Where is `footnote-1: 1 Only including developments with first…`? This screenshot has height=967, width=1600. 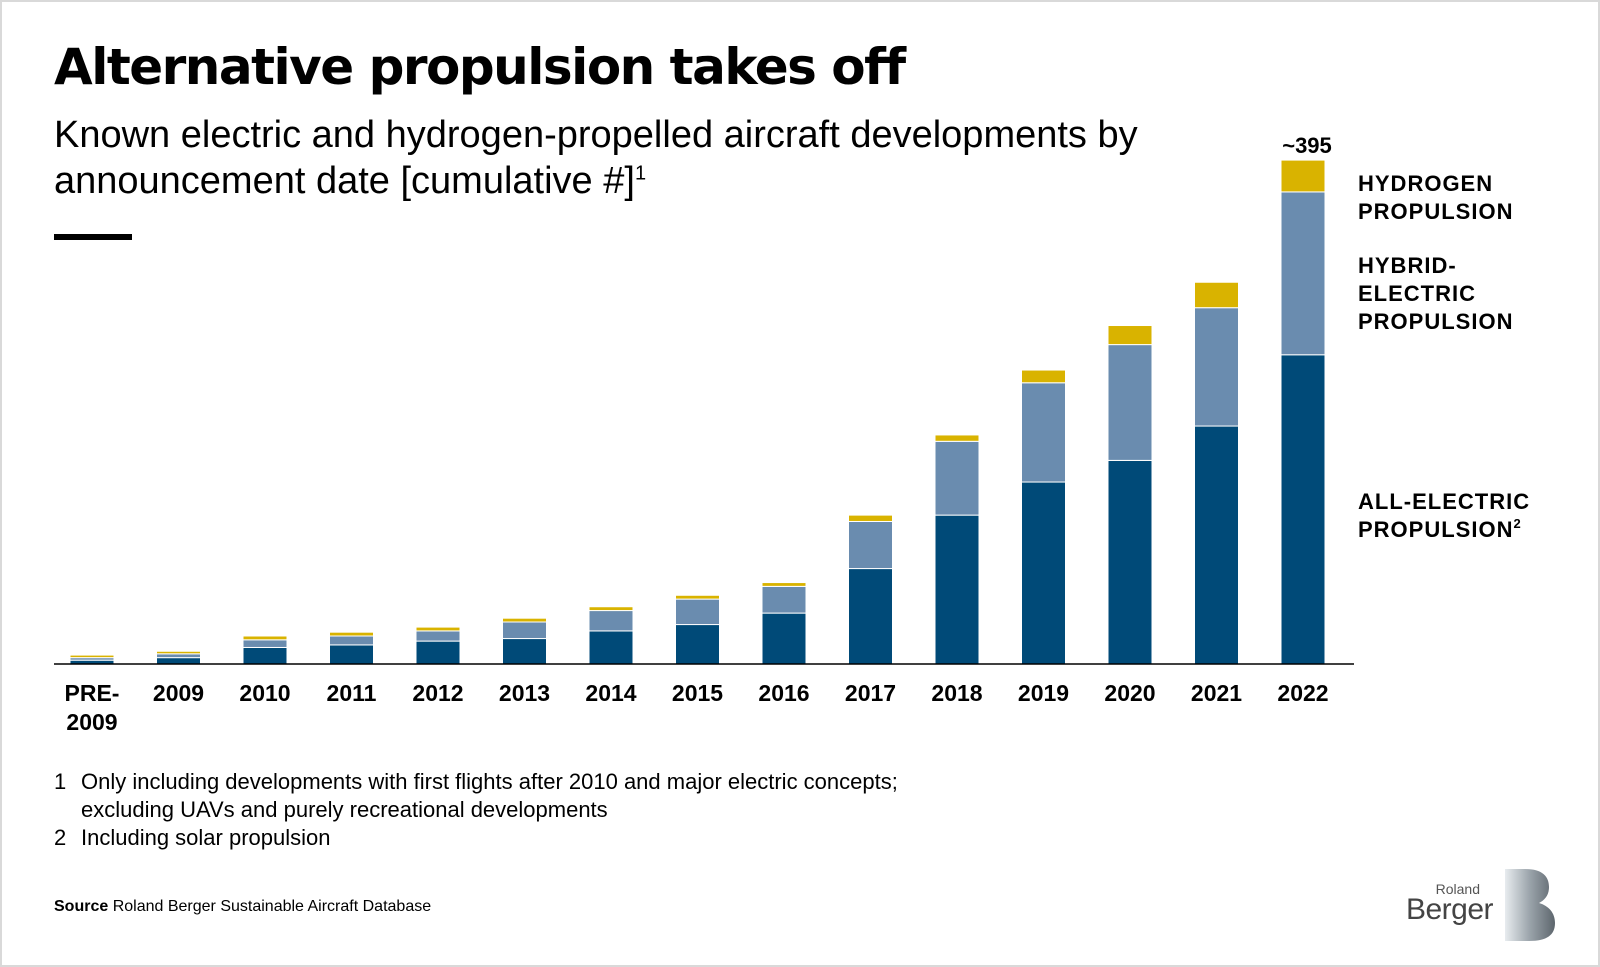 footnote-1: 1 Only including developments with first… is located at coordinates (517, 796).